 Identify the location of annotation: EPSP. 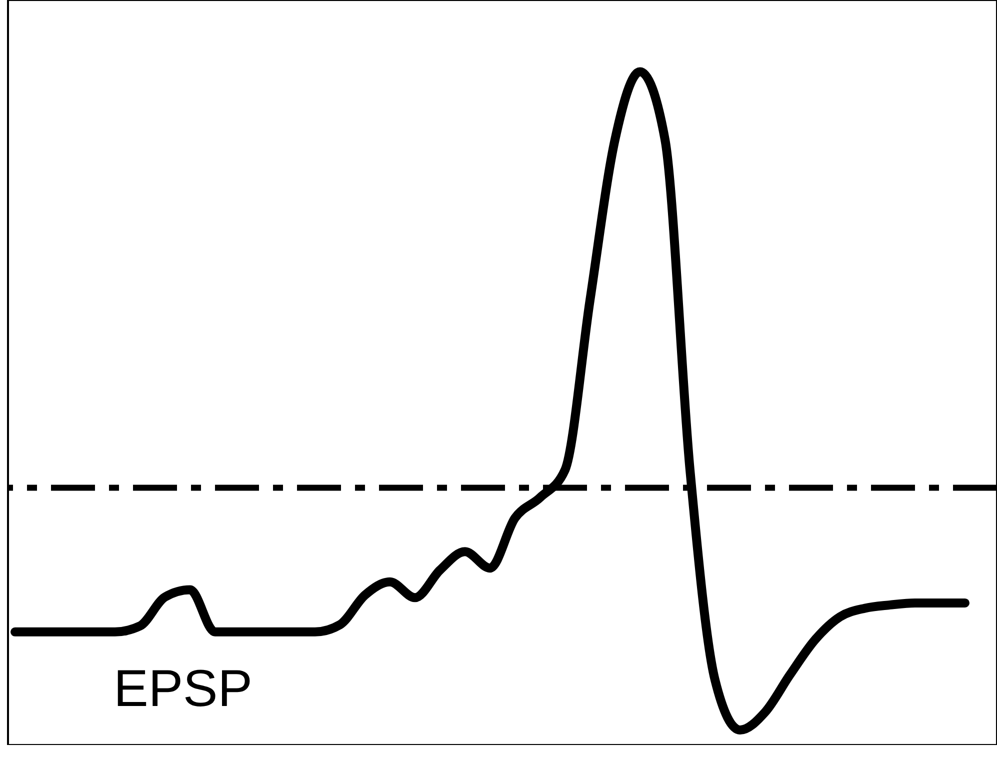
(183, 689).